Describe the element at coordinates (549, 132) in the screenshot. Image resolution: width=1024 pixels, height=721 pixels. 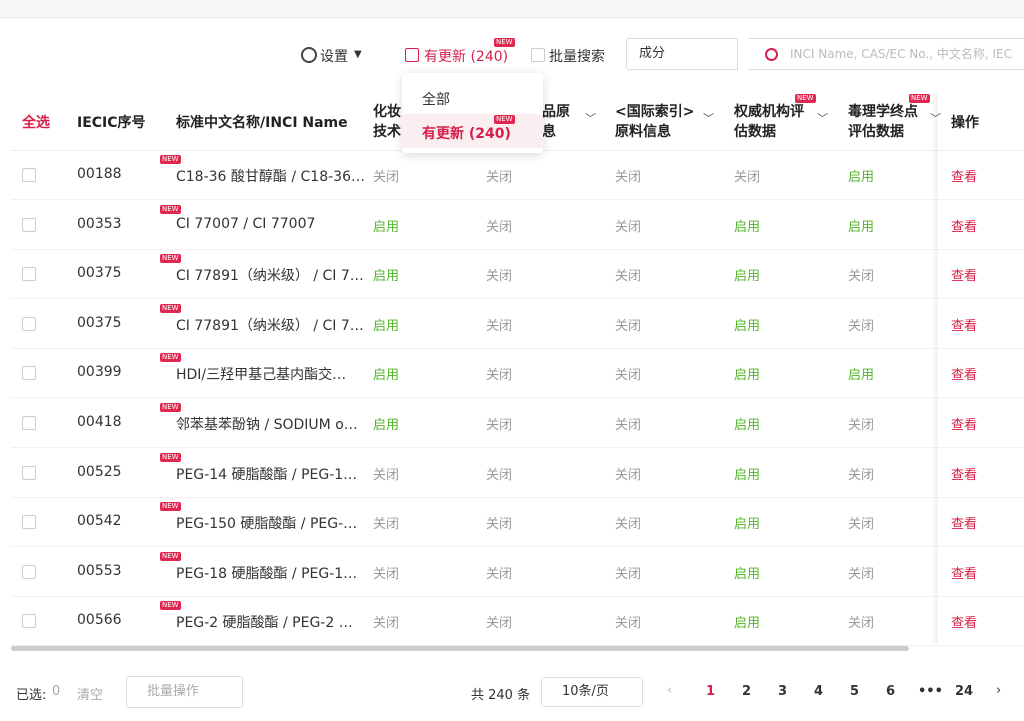
I see `column-header: 息` at that location.